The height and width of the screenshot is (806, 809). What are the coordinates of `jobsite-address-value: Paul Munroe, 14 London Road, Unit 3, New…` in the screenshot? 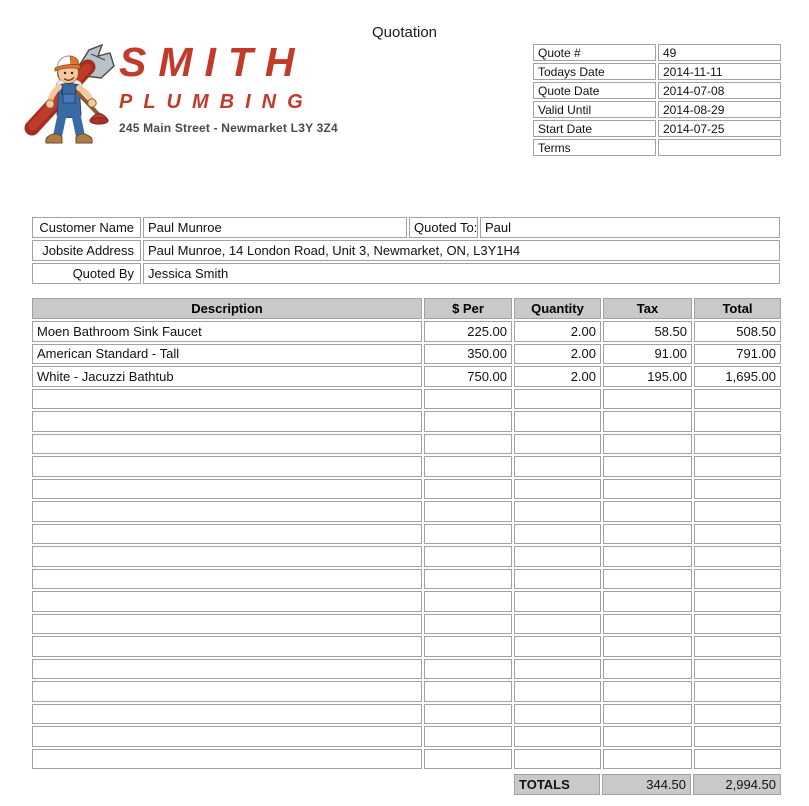 It's located at (461, 250).